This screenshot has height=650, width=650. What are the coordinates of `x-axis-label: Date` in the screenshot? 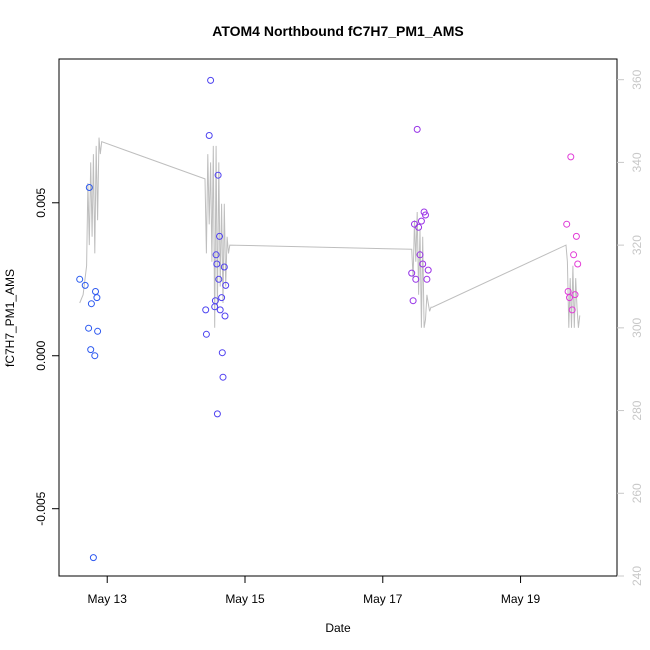 It's located at (338, 628).